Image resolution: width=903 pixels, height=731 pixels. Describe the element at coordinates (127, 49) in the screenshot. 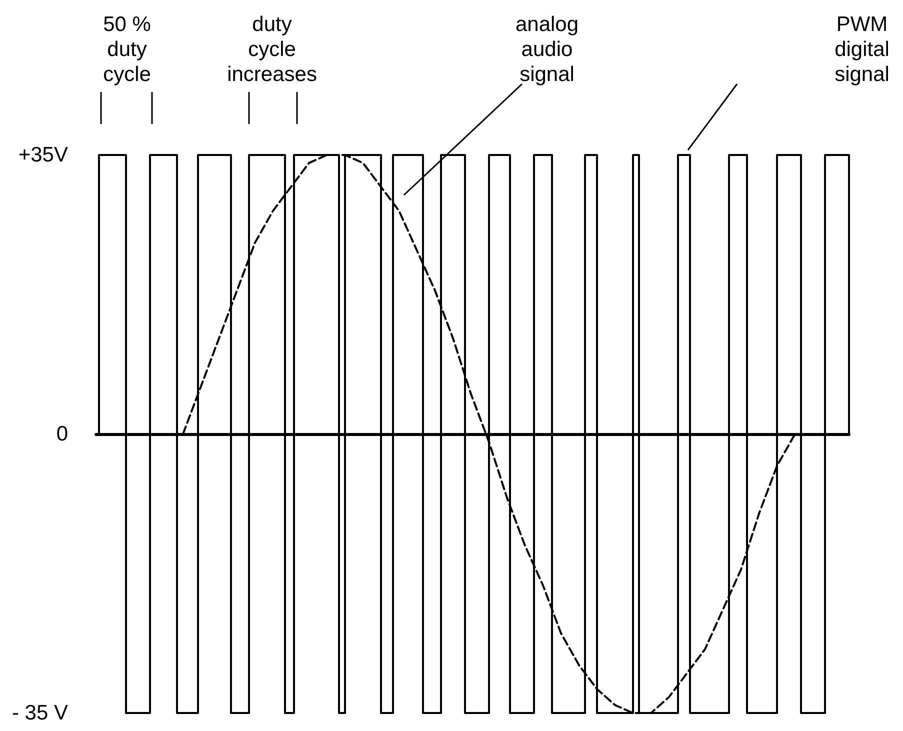

I see `text: 50 % duty cycle` at that location.